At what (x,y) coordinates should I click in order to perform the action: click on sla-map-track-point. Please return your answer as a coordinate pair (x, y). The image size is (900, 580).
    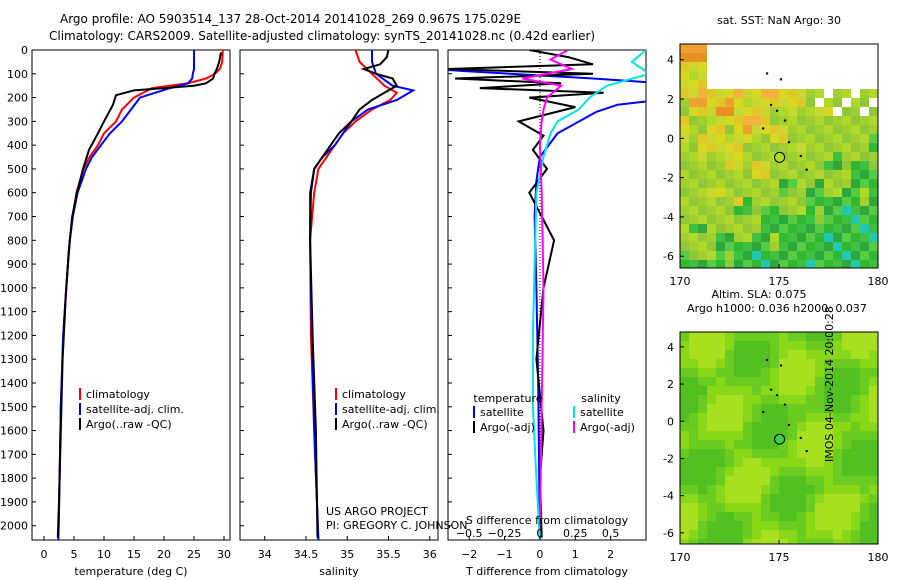
    Looking at the image, I should click on (806, 451).